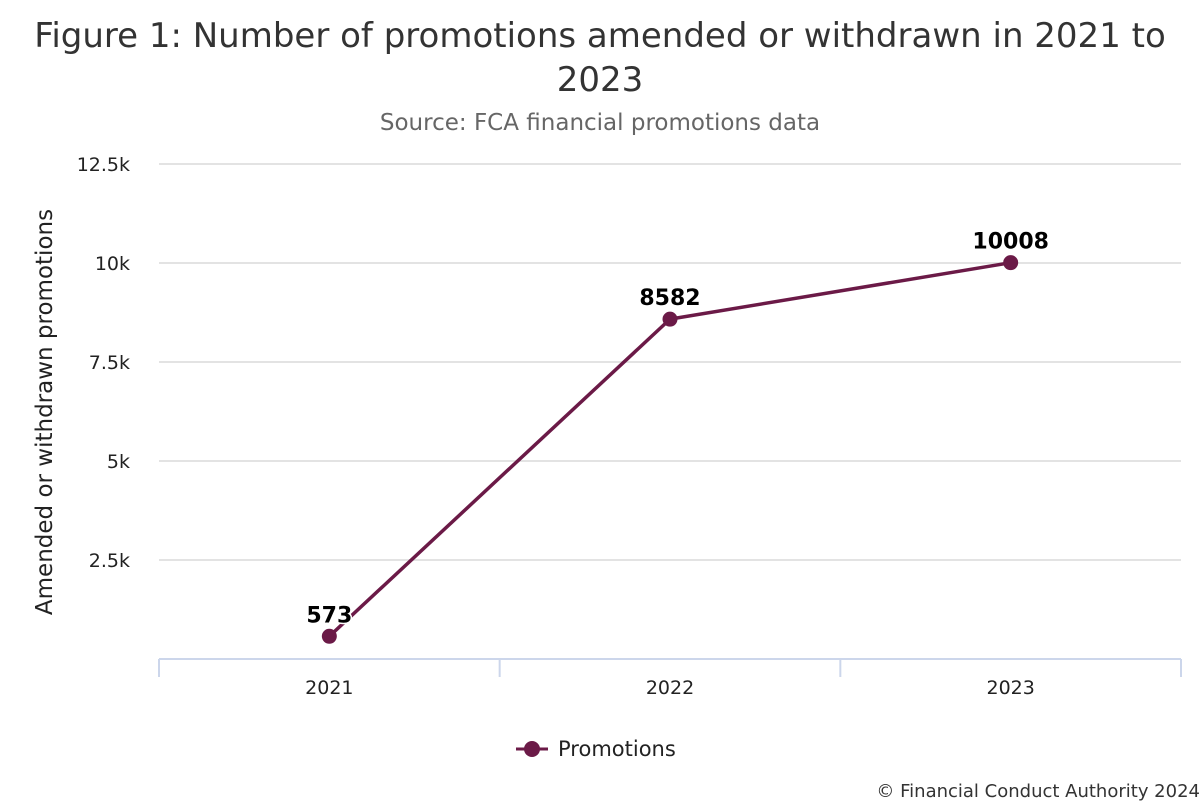 Image resolution: width=1200 pixels, height=802 pixels. Describe the element at coordinates (1010, 688) in the screenshot. I see `x-tick-label: 2023` at that location.